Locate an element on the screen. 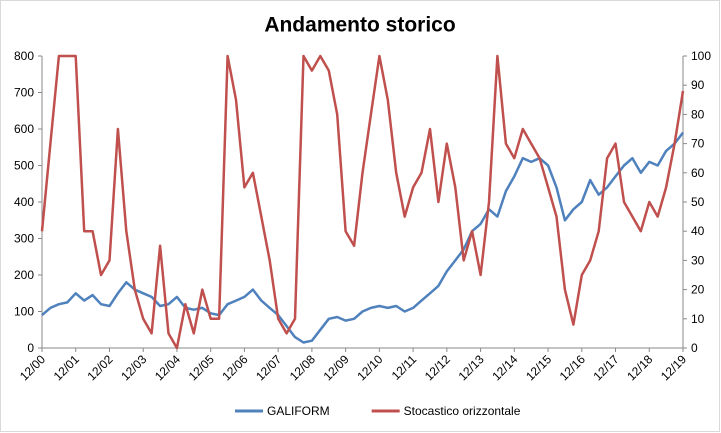 The image size is (721, 433). y2-tick-label: 60 is located at coordinates (698, 173).